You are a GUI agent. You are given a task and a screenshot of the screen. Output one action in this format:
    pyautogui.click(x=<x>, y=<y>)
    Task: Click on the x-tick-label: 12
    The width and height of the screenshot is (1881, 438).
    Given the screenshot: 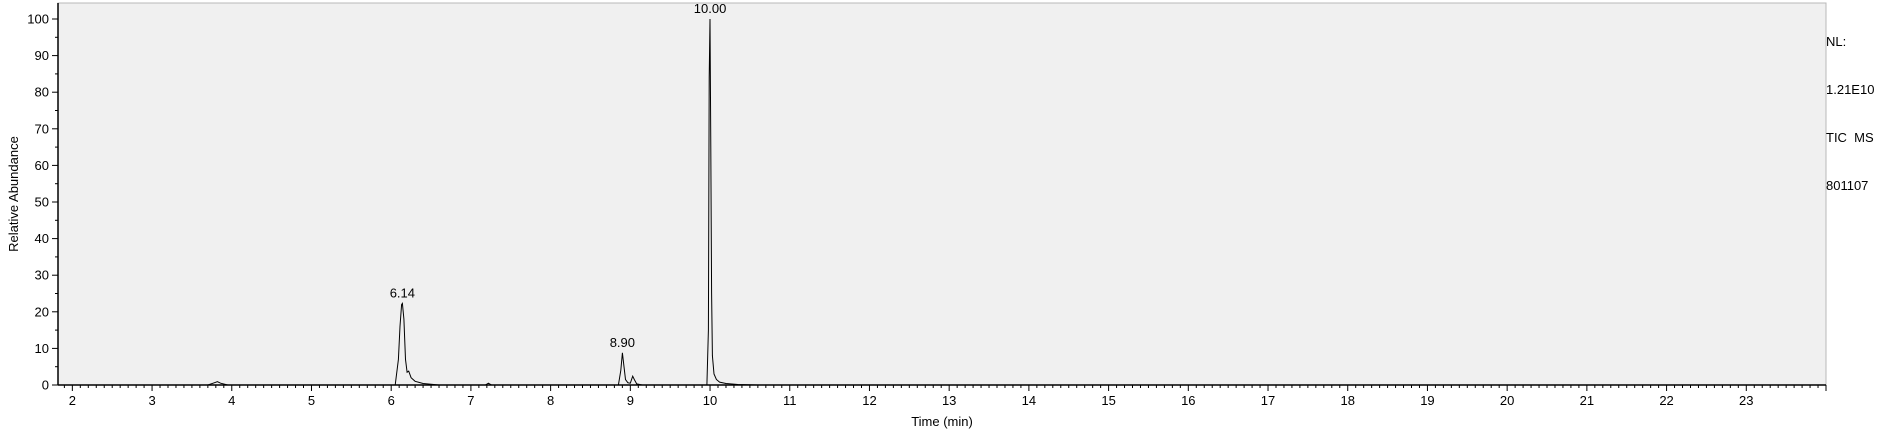 What is the action you would take?
    pyautogui.click(x=869, y=400)
    